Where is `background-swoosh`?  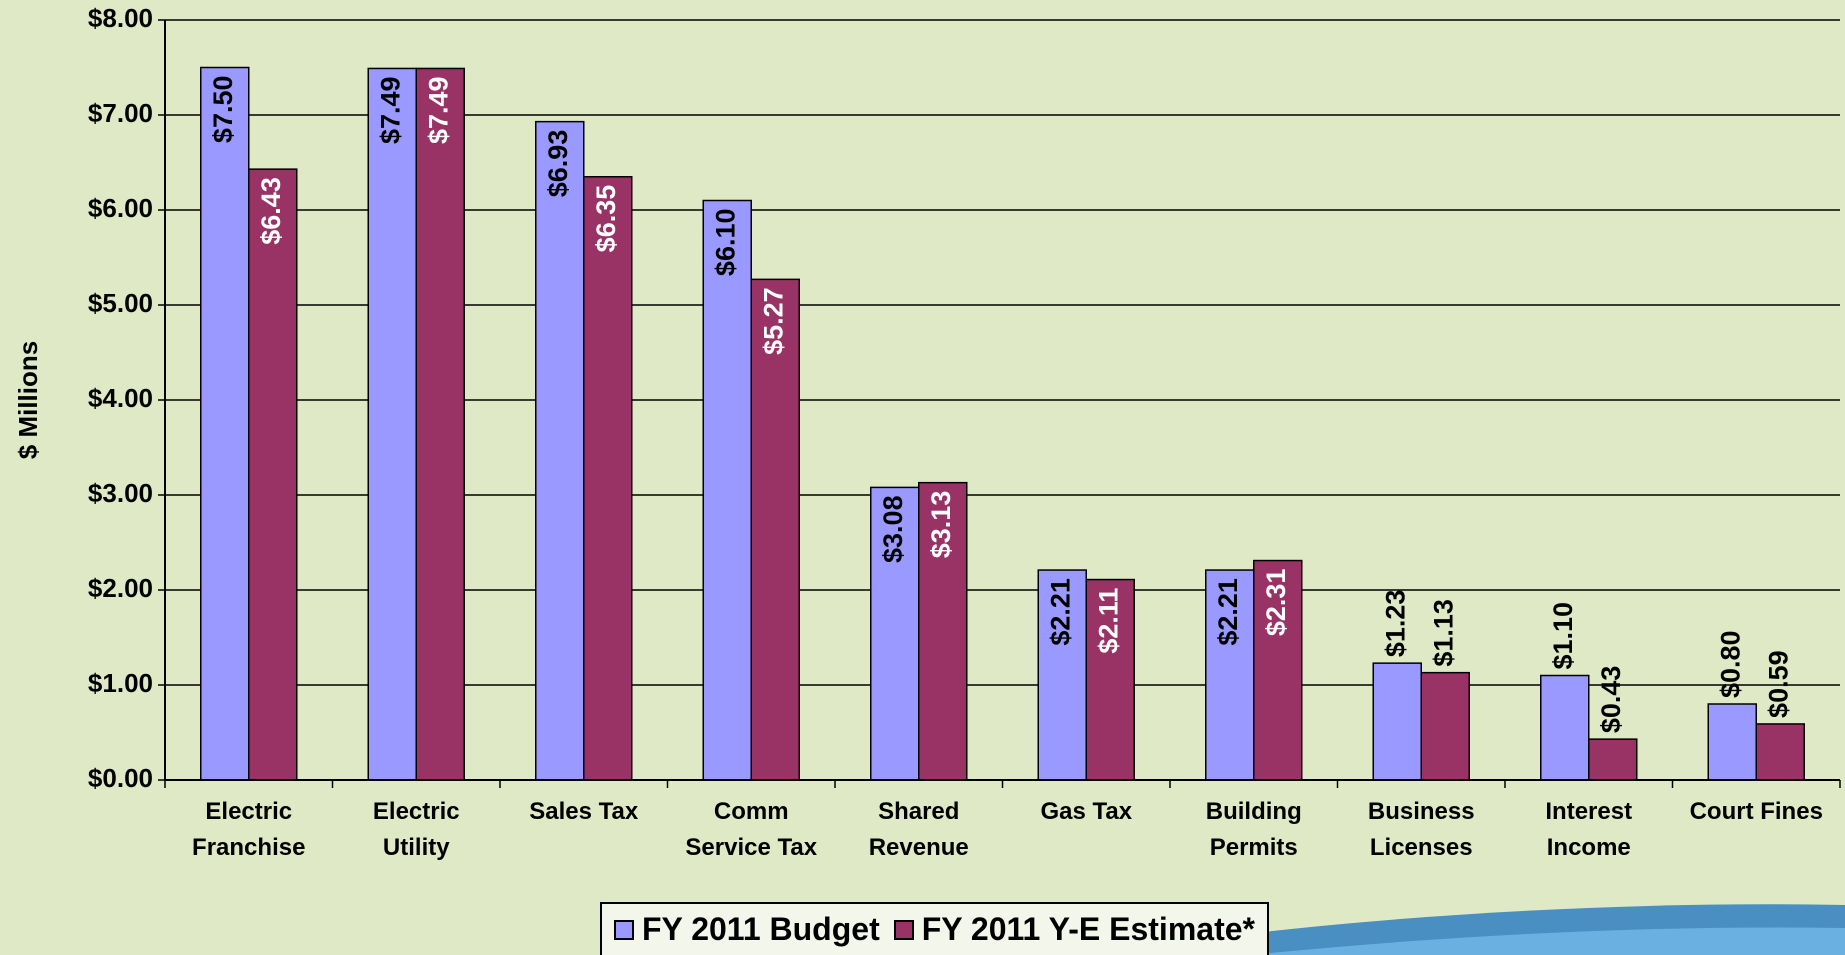 background-swoosh is located at coordinates (1547, 941).